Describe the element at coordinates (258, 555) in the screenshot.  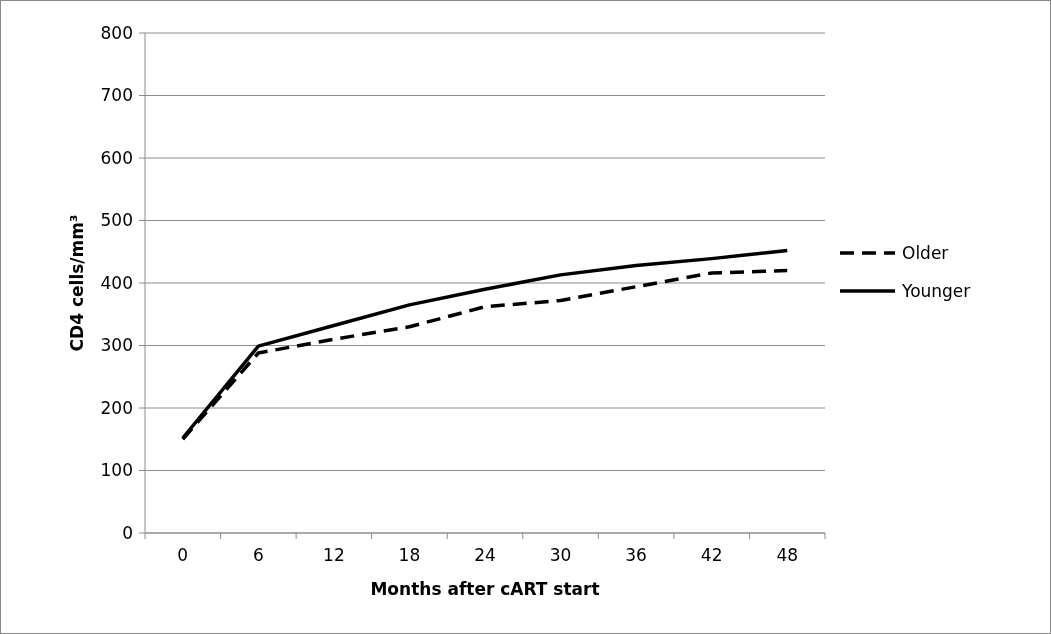
I see `x-tick-label: 6` at that location.